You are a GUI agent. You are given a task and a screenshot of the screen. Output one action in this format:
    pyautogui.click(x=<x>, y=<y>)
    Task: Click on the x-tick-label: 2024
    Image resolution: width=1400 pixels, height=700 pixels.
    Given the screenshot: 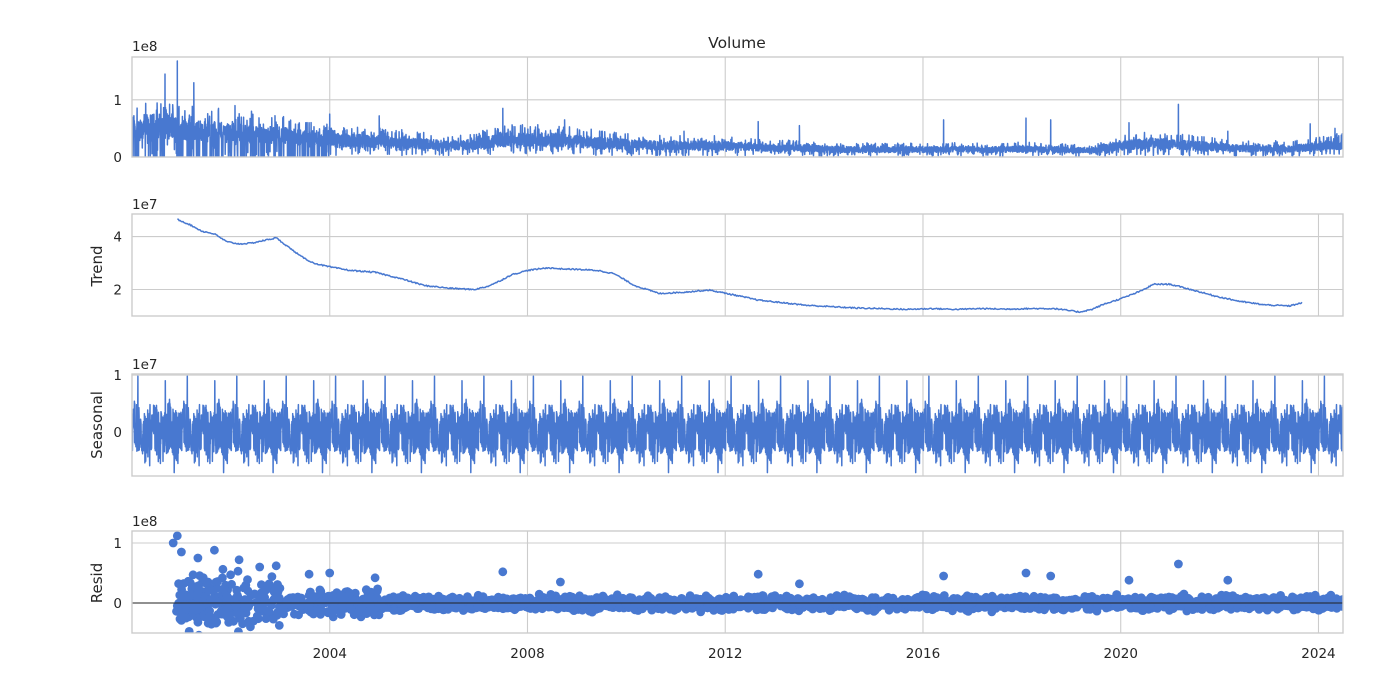 What is the action you would take?
    pyautogui.click(x=1318, y=654)
    